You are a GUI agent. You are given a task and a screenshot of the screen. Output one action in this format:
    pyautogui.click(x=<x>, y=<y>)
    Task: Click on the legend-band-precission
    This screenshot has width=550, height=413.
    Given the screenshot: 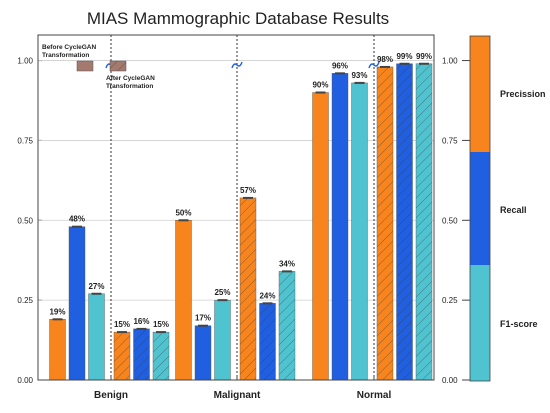 What is the action you would take?
    pyautogui.click(x=480, y=94)
    